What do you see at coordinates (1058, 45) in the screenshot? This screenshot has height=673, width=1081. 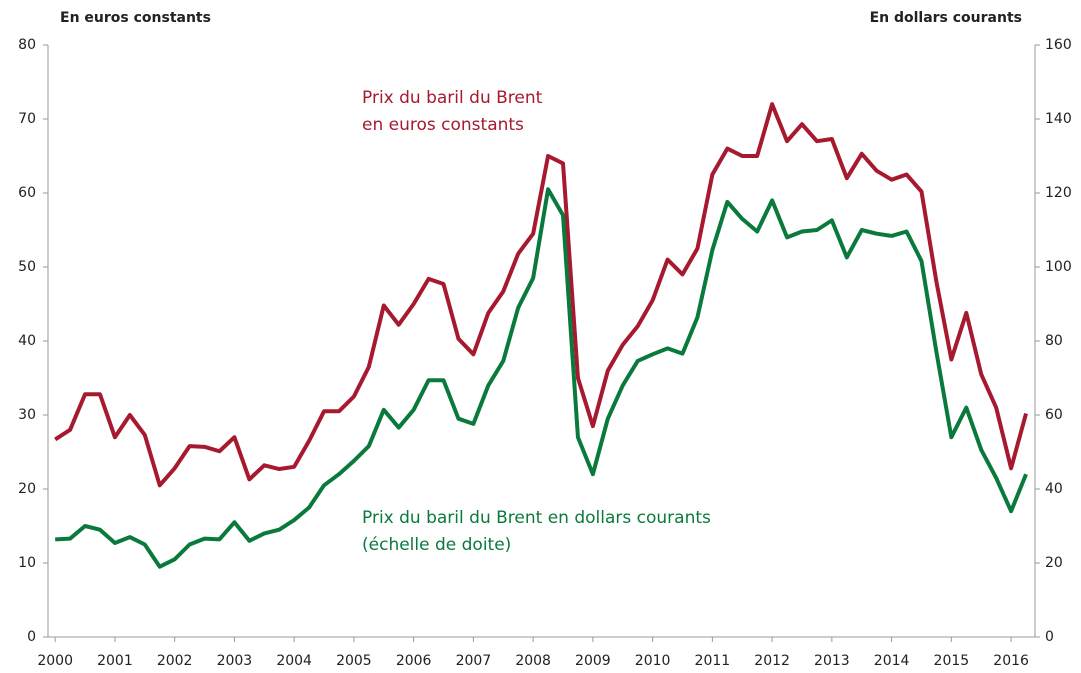 I see `y2-tick-label: 160` at bounding box center [1058, 45].